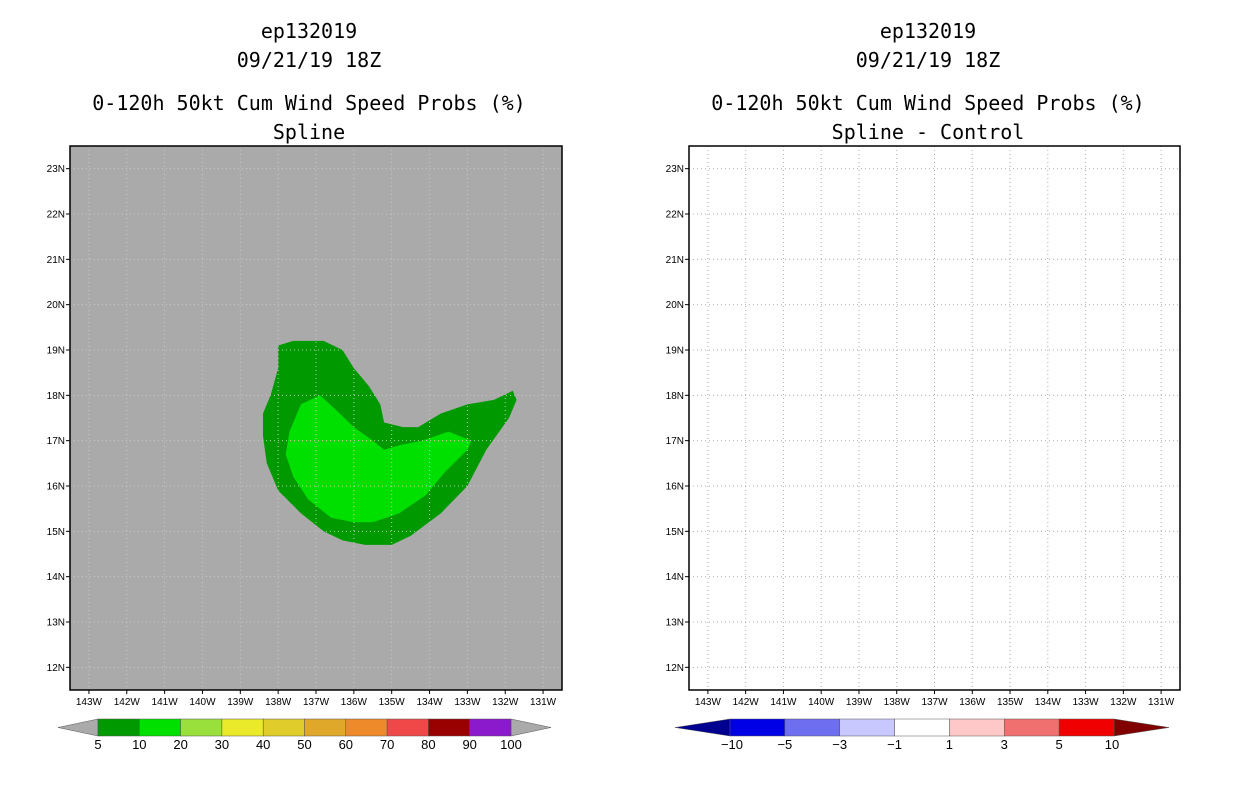 The image size is (1236, 800). I want to click on chart-title-line-4: Spline - Control, so click(928, 132).